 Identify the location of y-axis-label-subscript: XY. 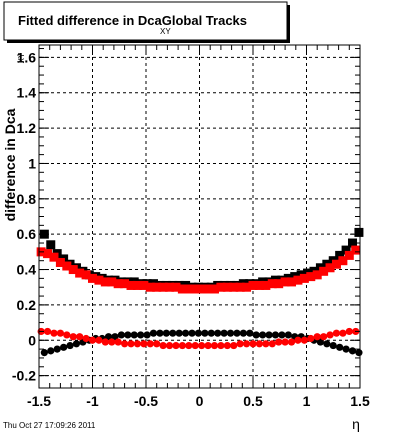
(21, 57).